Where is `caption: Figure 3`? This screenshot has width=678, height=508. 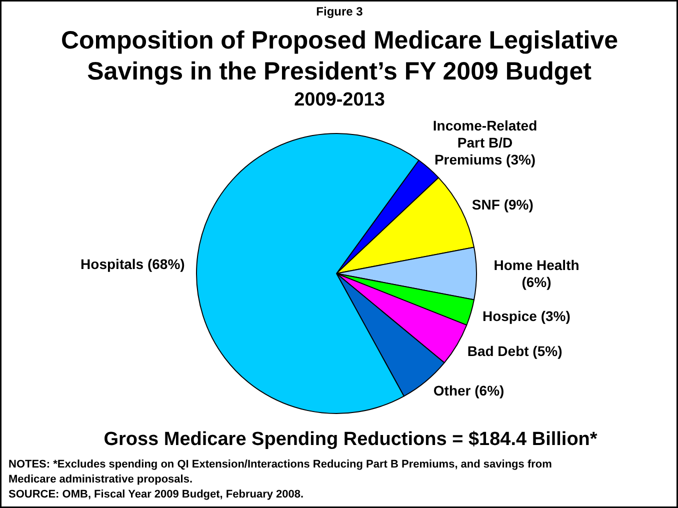
caption: Figure 3 is located at coordinates (340, 11).